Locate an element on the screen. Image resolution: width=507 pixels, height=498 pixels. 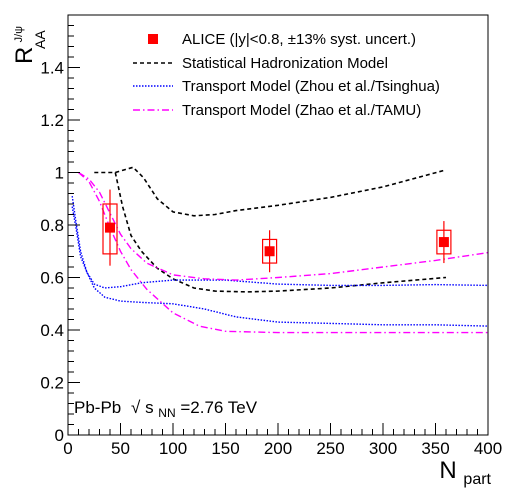
alice-data-points is located at coordinates (277, 231).